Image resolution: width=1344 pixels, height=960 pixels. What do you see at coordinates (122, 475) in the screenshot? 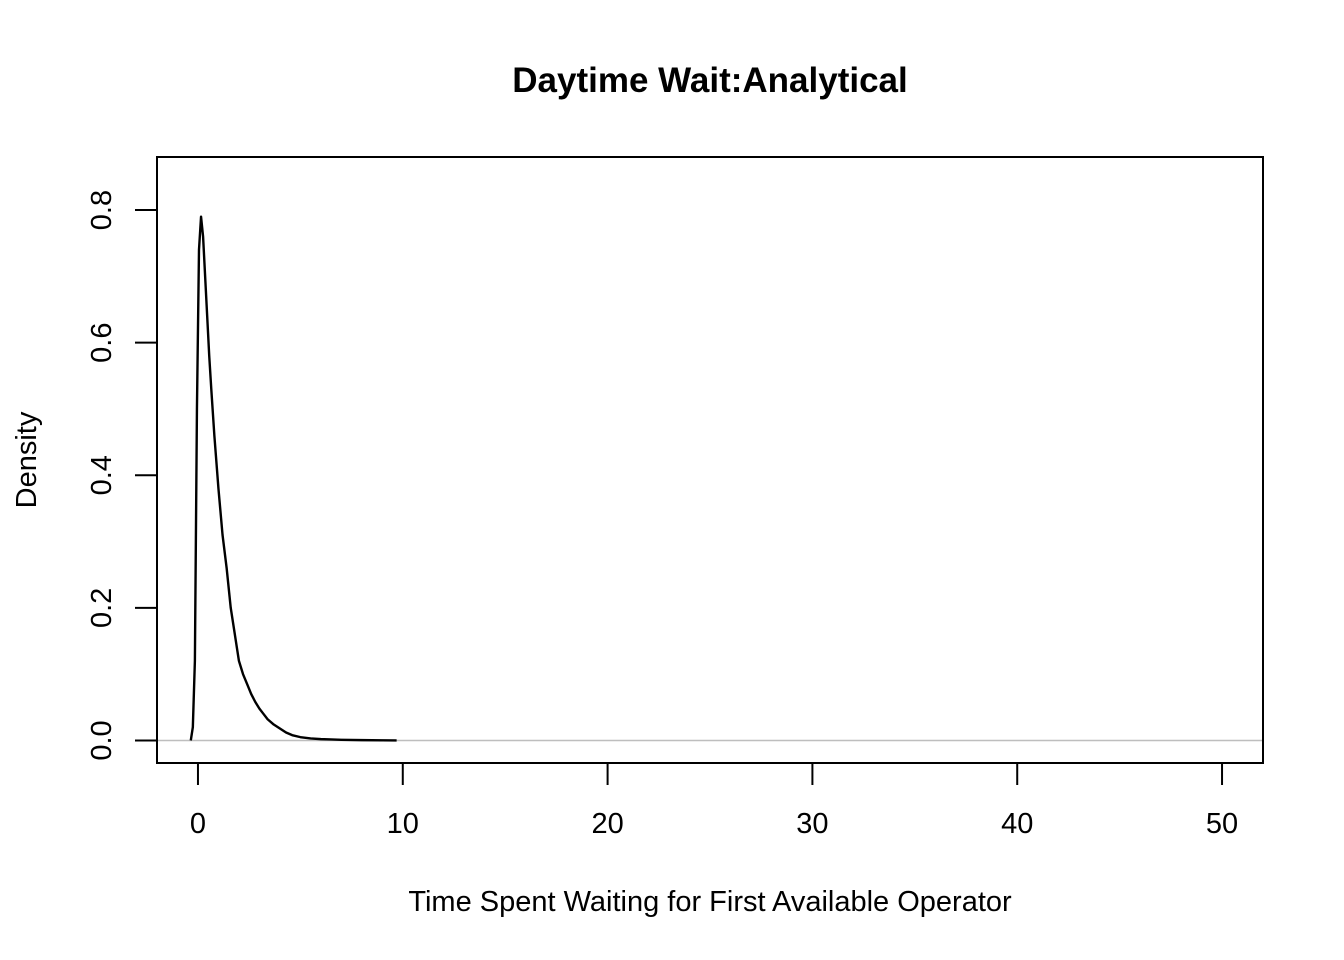
I see `y-axis: 0.0 0.2 0.4 0.6 0.8` at bounding box center [122, 475].